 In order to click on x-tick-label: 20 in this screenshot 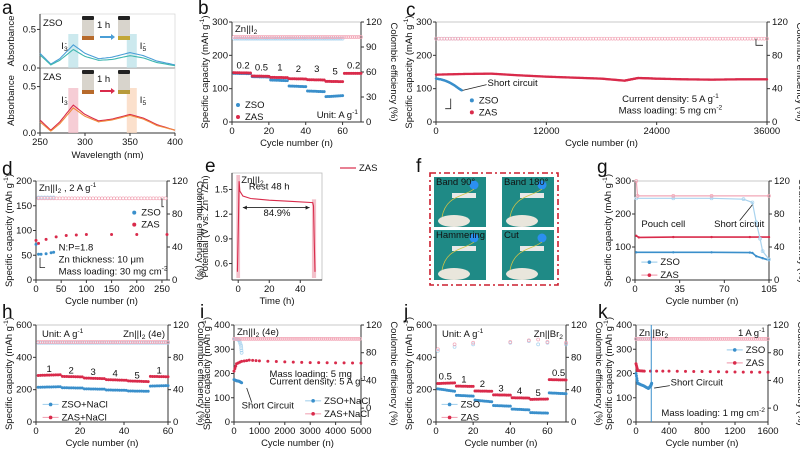, I will do `click(269, 289)`.